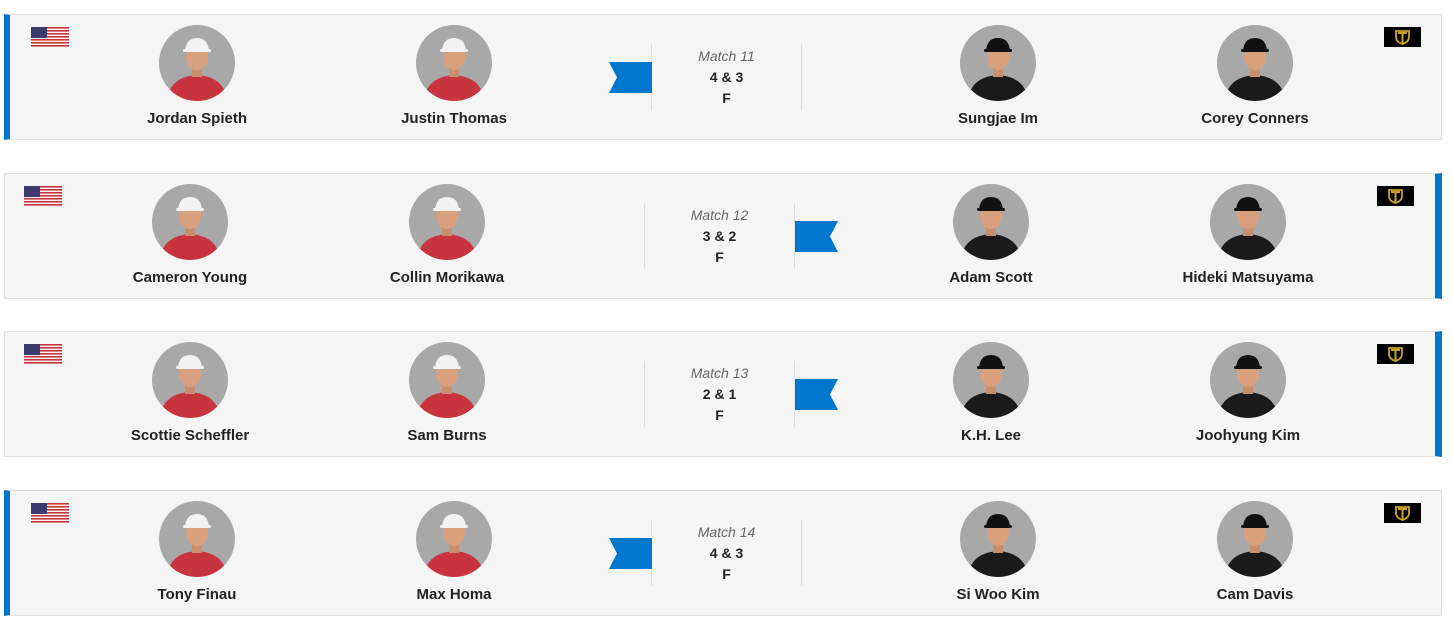 The image size is (1452, 620). Describe the element at coordinates (998, 594) in the screenshot. I see `player-name: Si Woo Kim` at that location.